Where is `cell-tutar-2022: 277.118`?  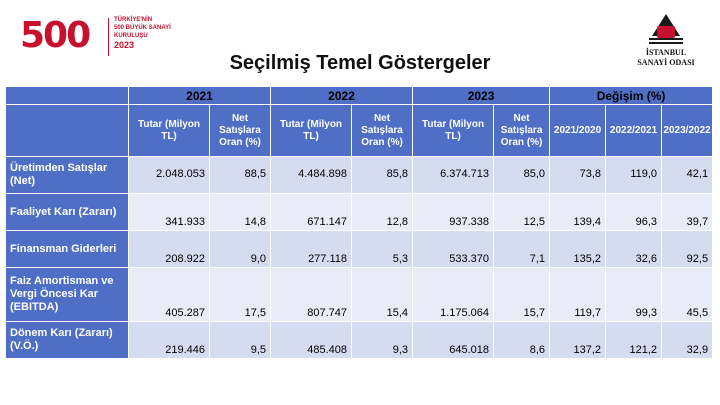
cell-tutar-2022: 277.118 is located at coordinates (311, 249).